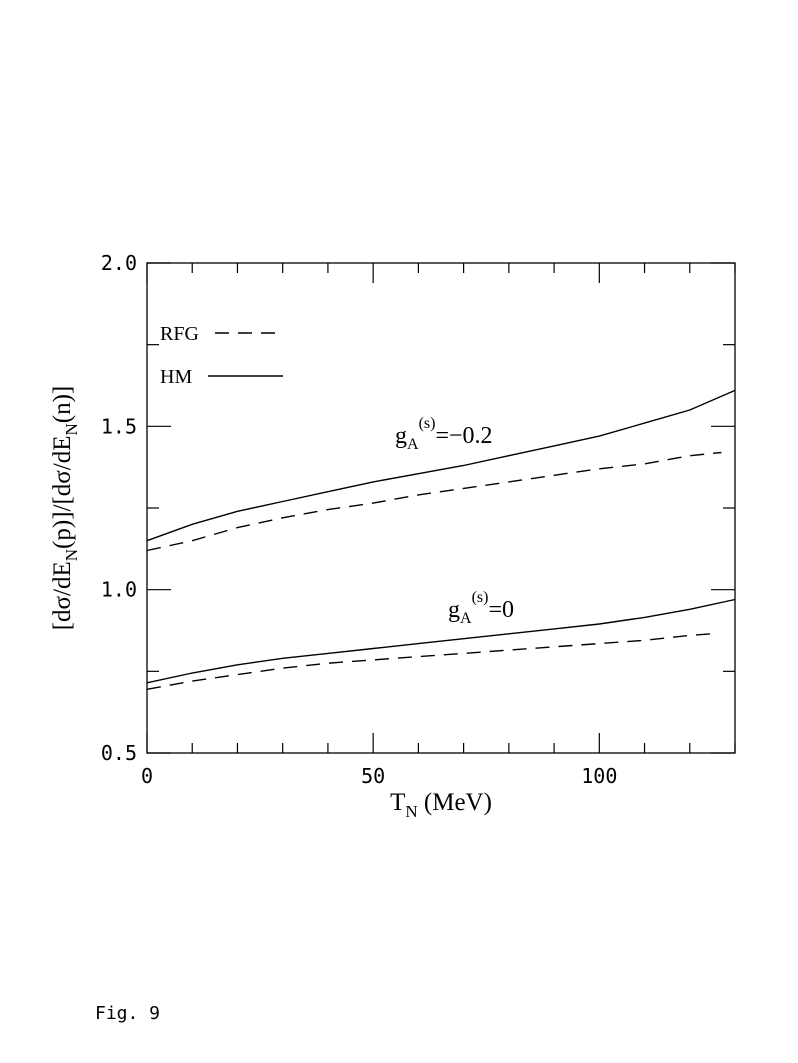  I want to click on y-axis-title: [dσ/dEN(p)]/[dσ/dEN(n)], so click(65, 508).